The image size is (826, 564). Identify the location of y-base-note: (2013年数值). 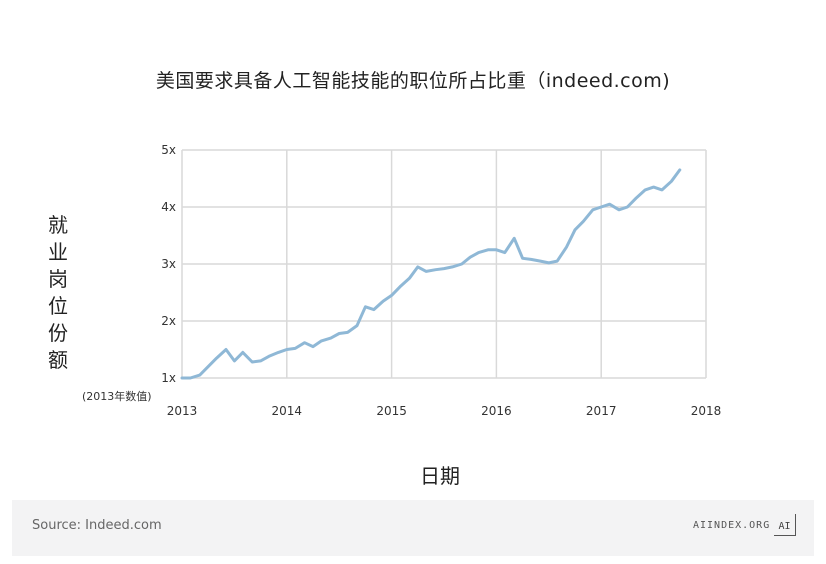
(117, 396).